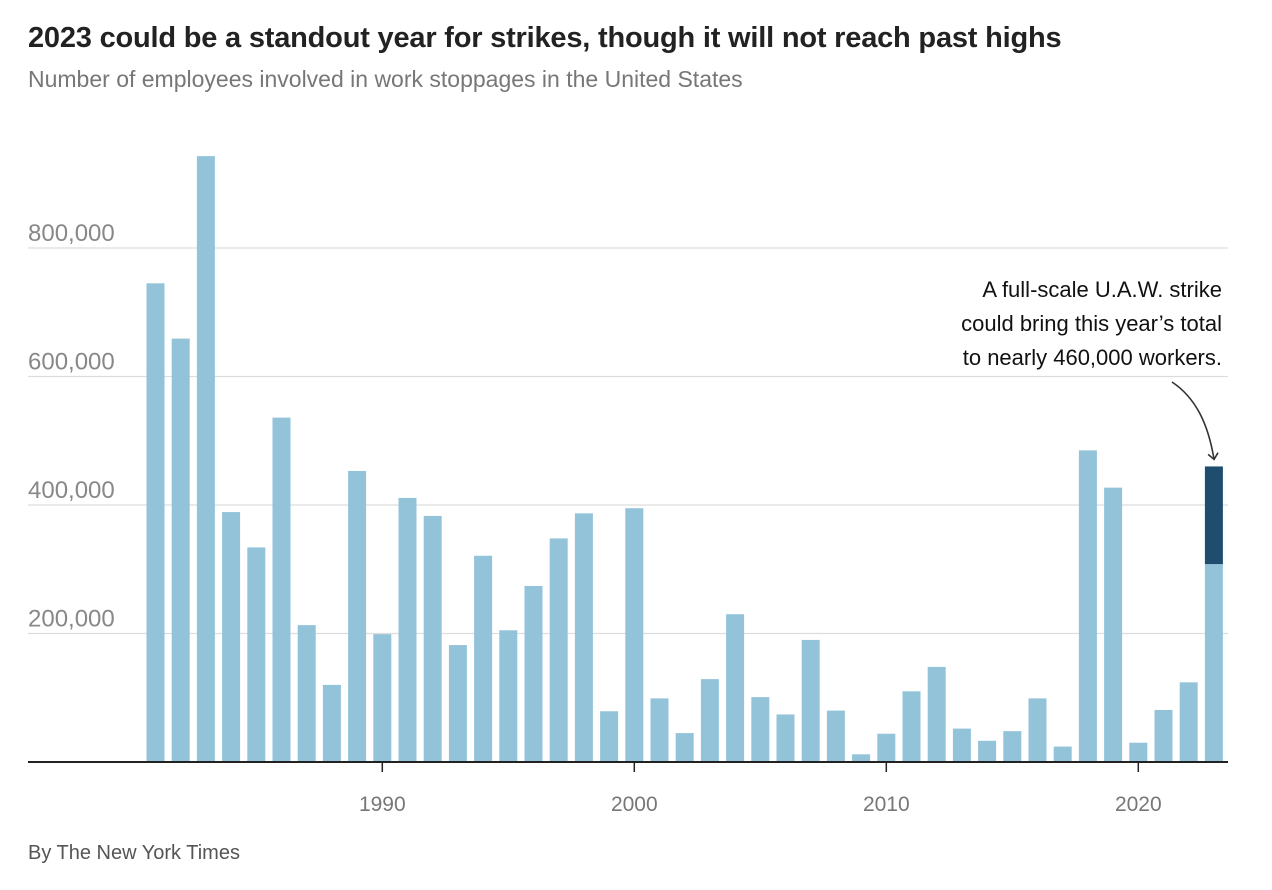 The width and height of the screenshot is (1272, 890). I want to click on bar-1990, so click(382, 698).